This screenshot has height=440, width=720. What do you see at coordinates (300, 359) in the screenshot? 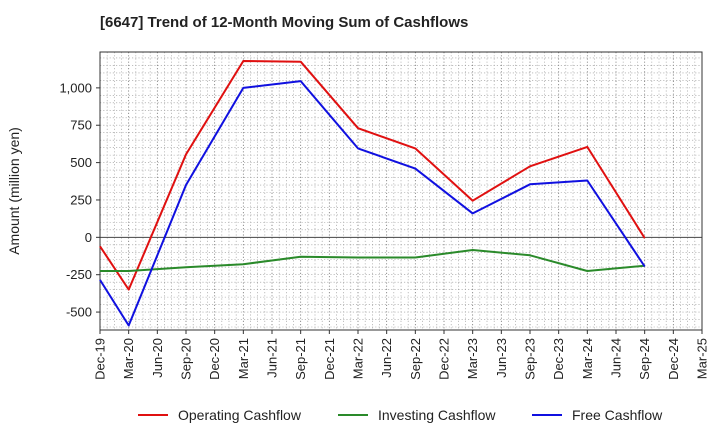
I see `x-tick-label: Sep-21` at bounding box center [300, 359].